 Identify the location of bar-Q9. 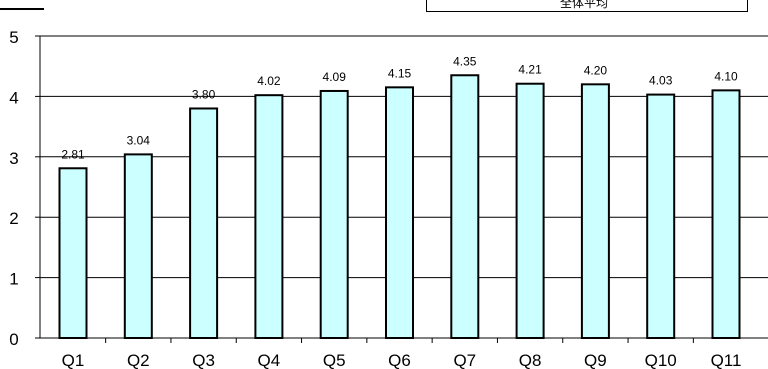
(595, 211).